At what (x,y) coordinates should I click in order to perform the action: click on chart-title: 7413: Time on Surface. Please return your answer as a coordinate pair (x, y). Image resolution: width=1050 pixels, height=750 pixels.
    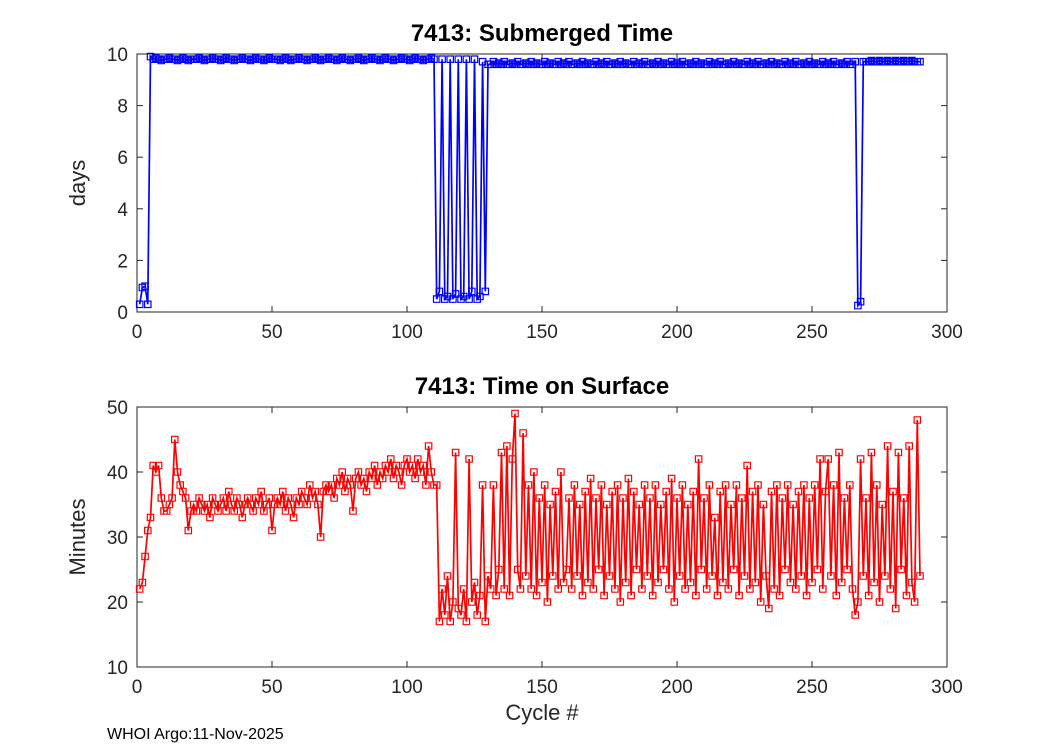
    Looking at the image, I should click on (542, 386).